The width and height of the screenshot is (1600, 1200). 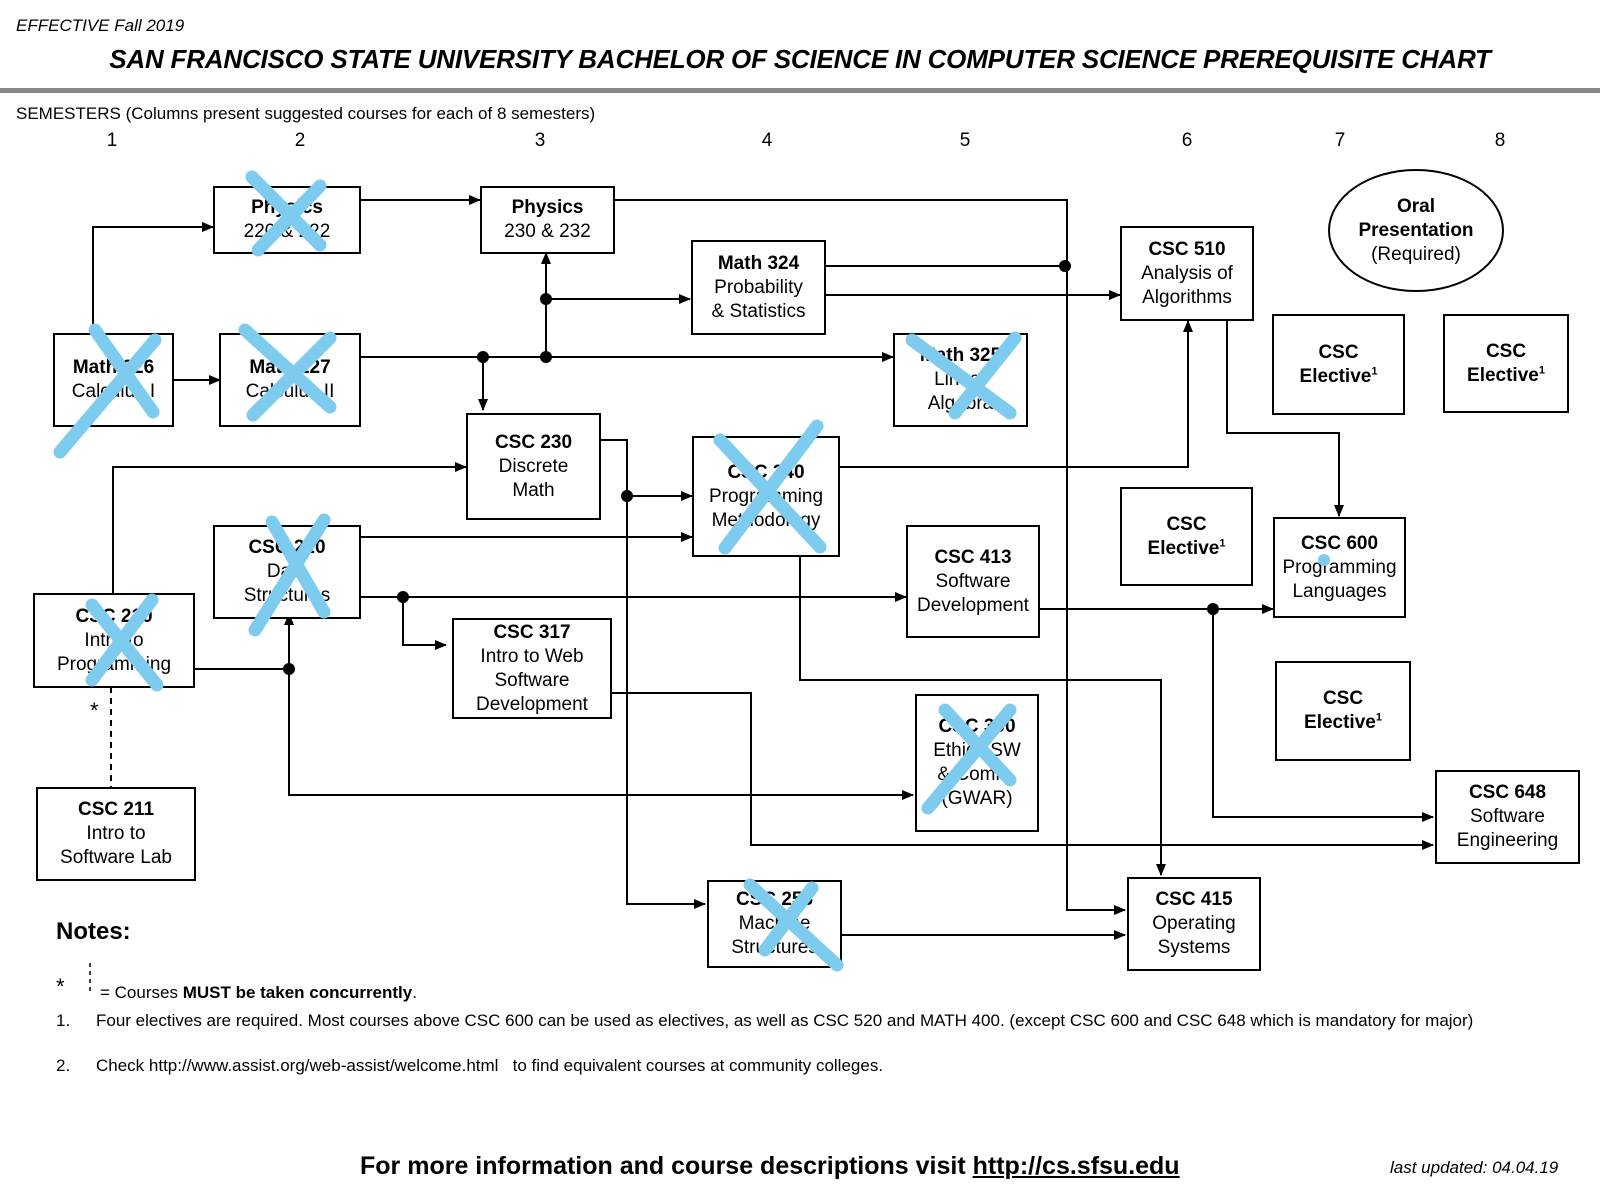 I want to click on course-csc-510: CSC 510 Analysis of Algorithms, so click(x=1187, y=273).